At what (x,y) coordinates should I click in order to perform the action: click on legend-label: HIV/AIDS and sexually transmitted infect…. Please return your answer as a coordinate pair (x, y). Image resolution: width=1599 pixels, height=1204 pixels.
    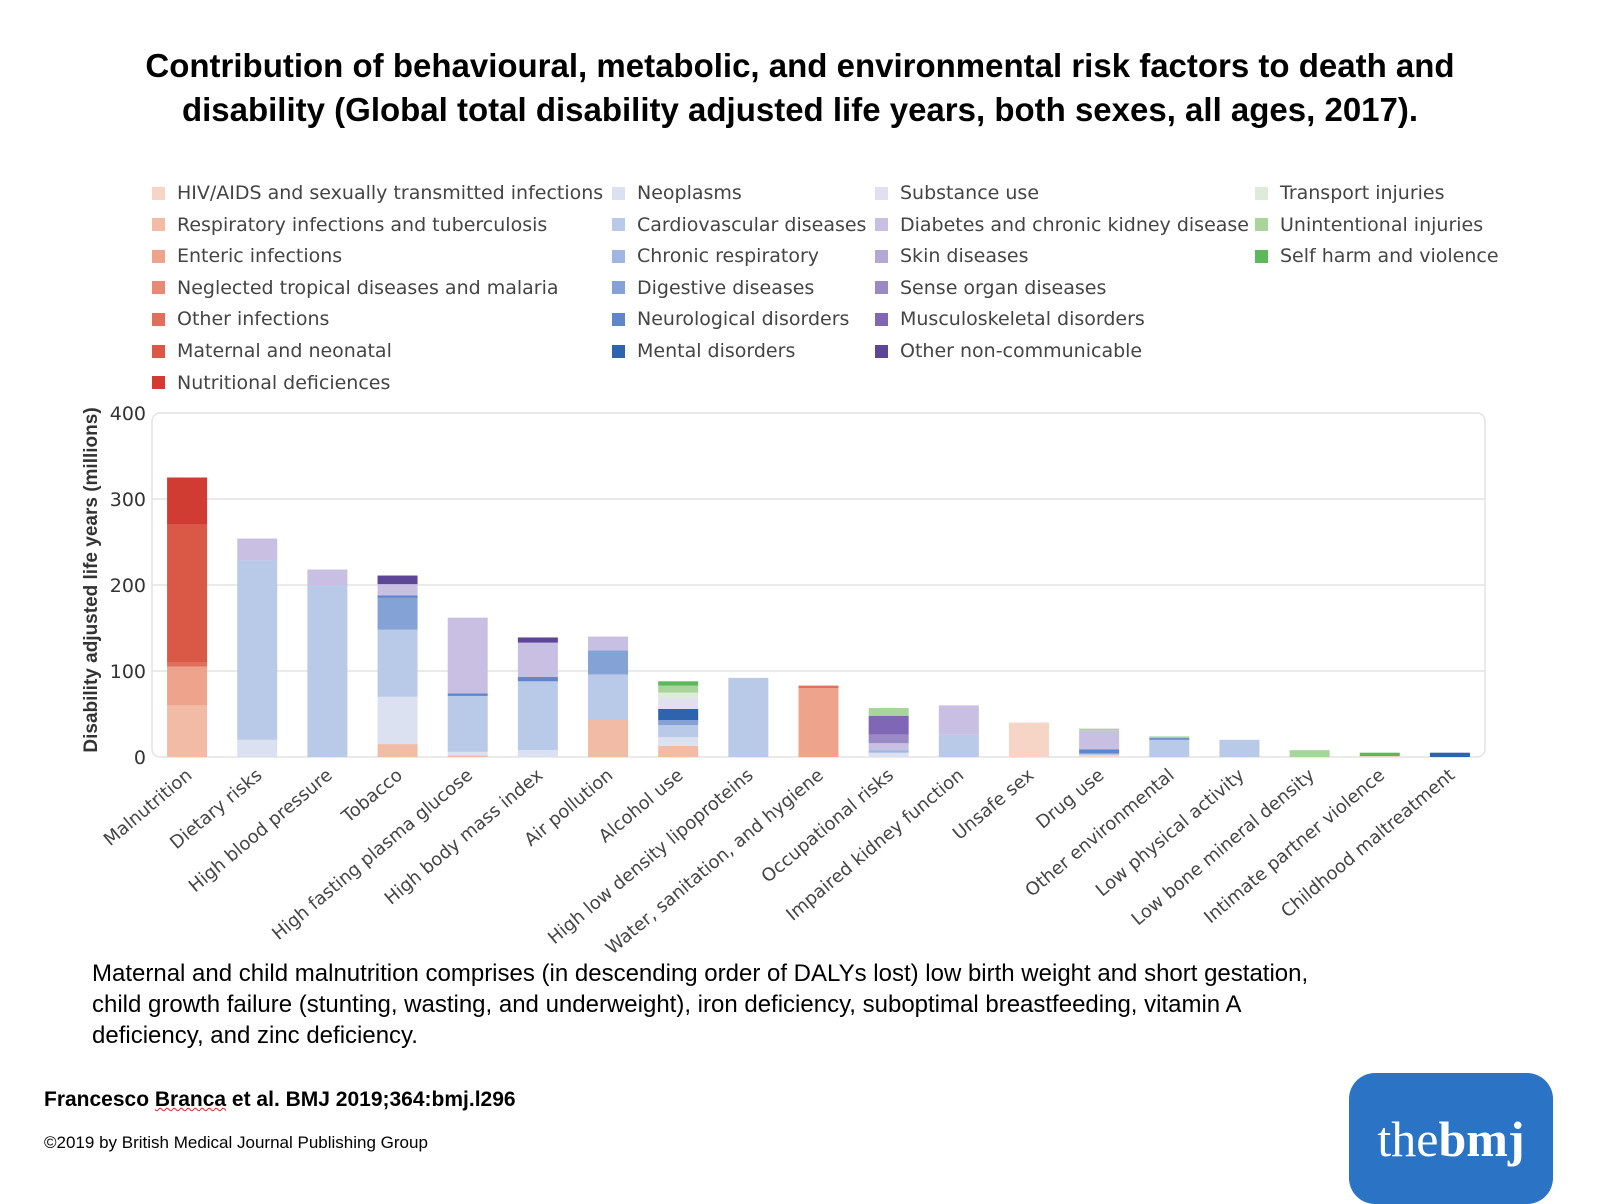
    Looking at the image, I should click on (390, 193).